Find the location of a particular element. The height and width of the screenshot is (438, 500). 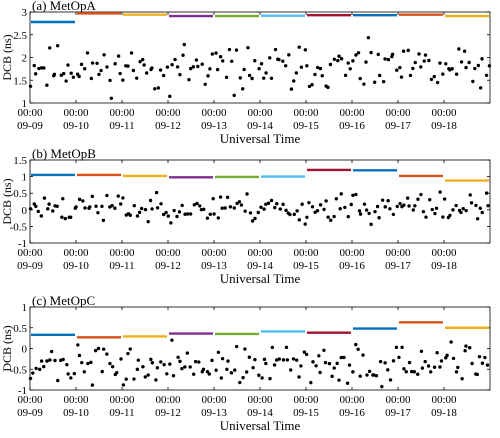

x-tick-date: 09-16 is located at coordinates (352, 413).